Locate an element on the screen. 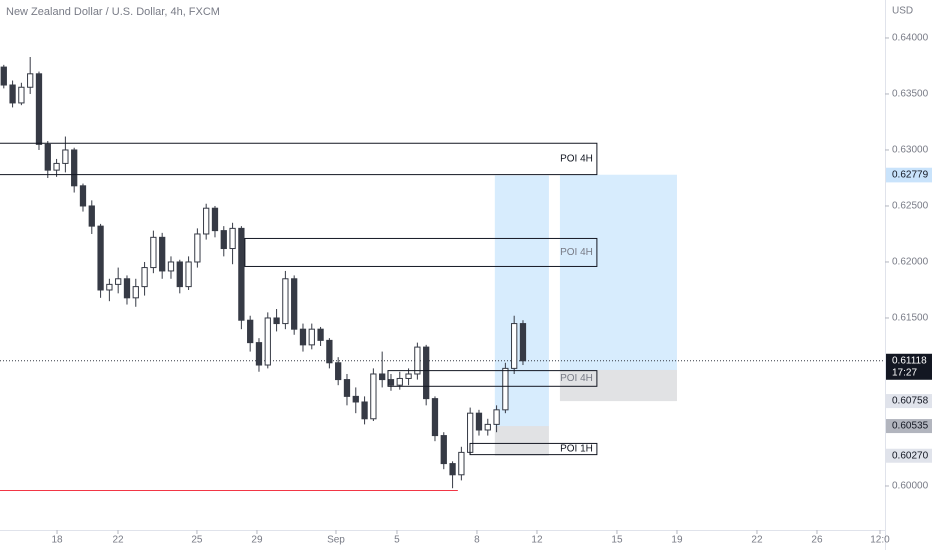 The width and height of the screenshot is (932, 550). stop-tag: 0.60270 is located at coordinates (910, 455).